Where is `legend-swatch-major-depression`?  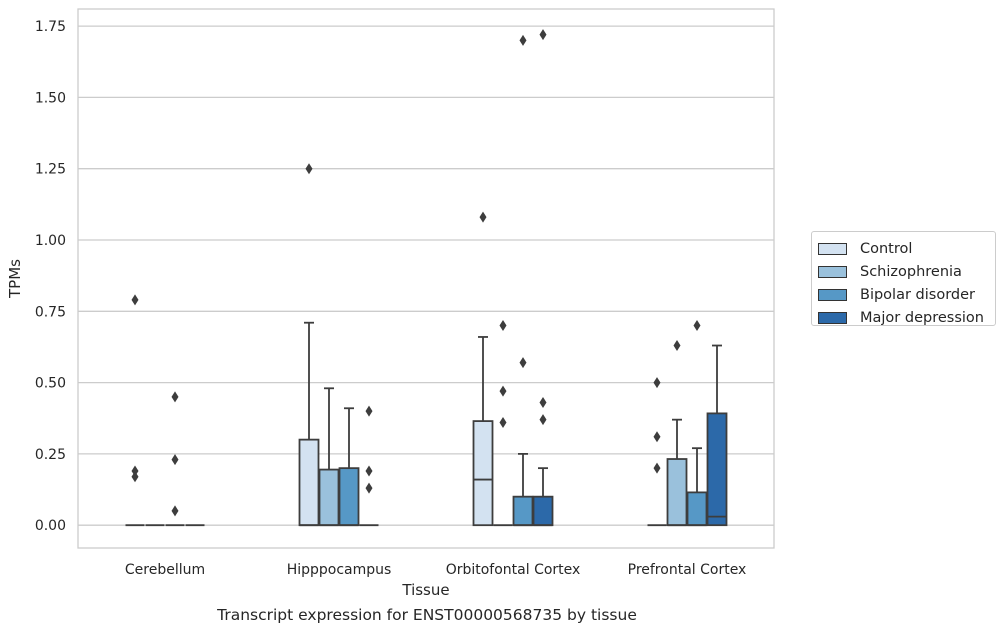
legend-swatch-major-depression is located at coordinates (832, 317).